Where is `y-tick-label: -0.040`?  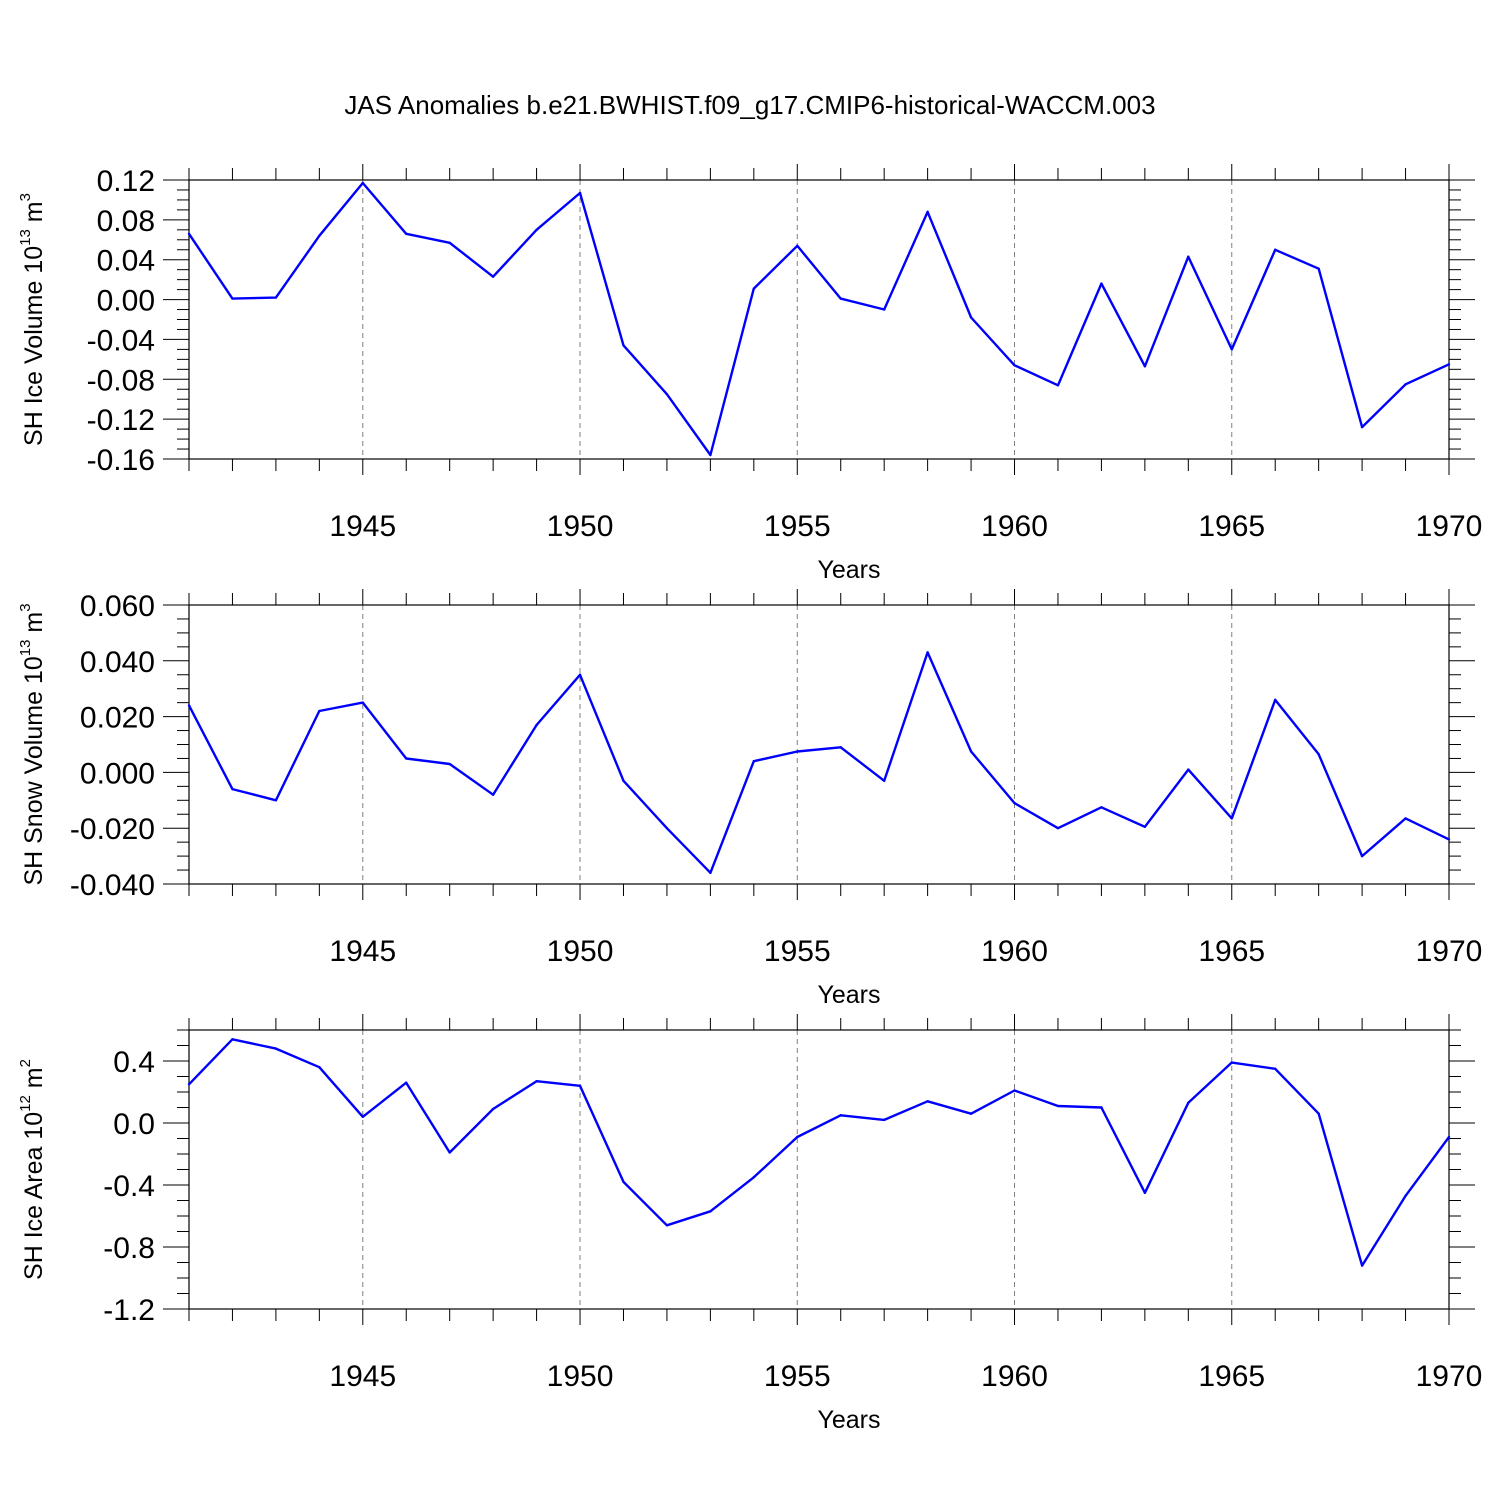
y-tick-label: -0.040 is located at coordinates (112, 885).